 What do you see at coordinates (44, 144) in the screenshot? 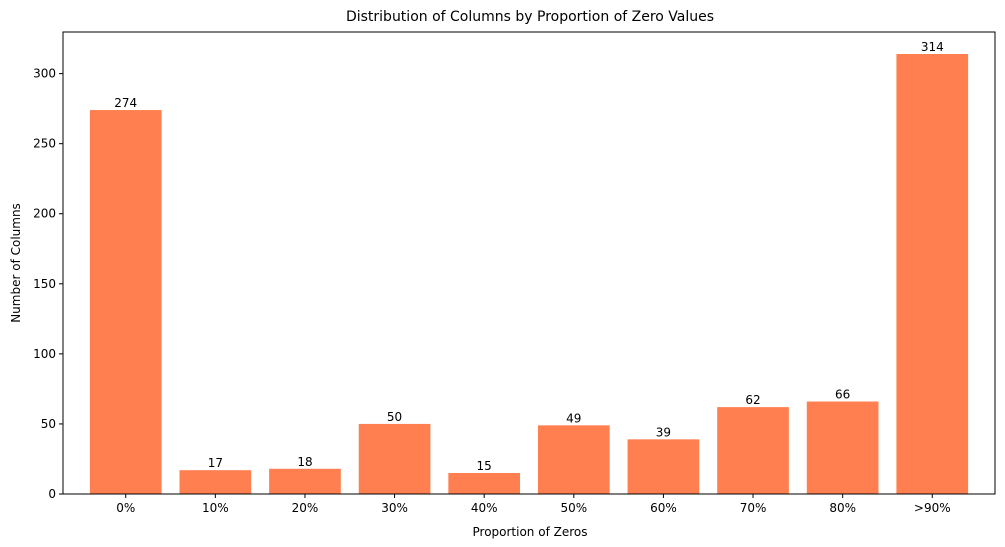
I see `y-tick-label: 250` at bounding box center [44, 144].